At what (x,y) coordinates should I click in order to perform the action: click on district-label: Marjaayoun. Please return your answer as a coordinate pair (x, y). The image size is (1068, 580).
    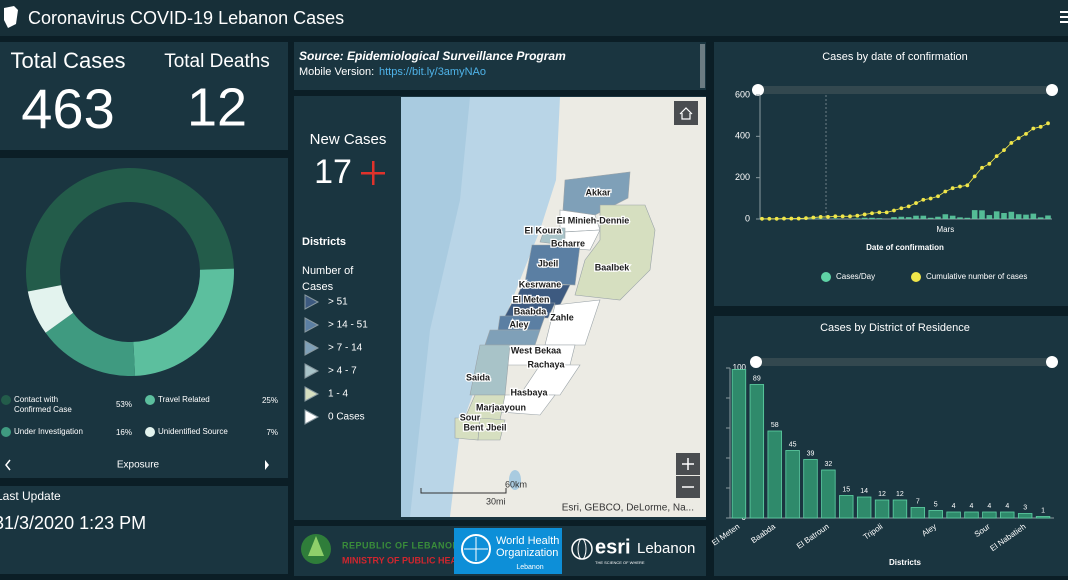
    Looking at the image, I should click on (501, 407).